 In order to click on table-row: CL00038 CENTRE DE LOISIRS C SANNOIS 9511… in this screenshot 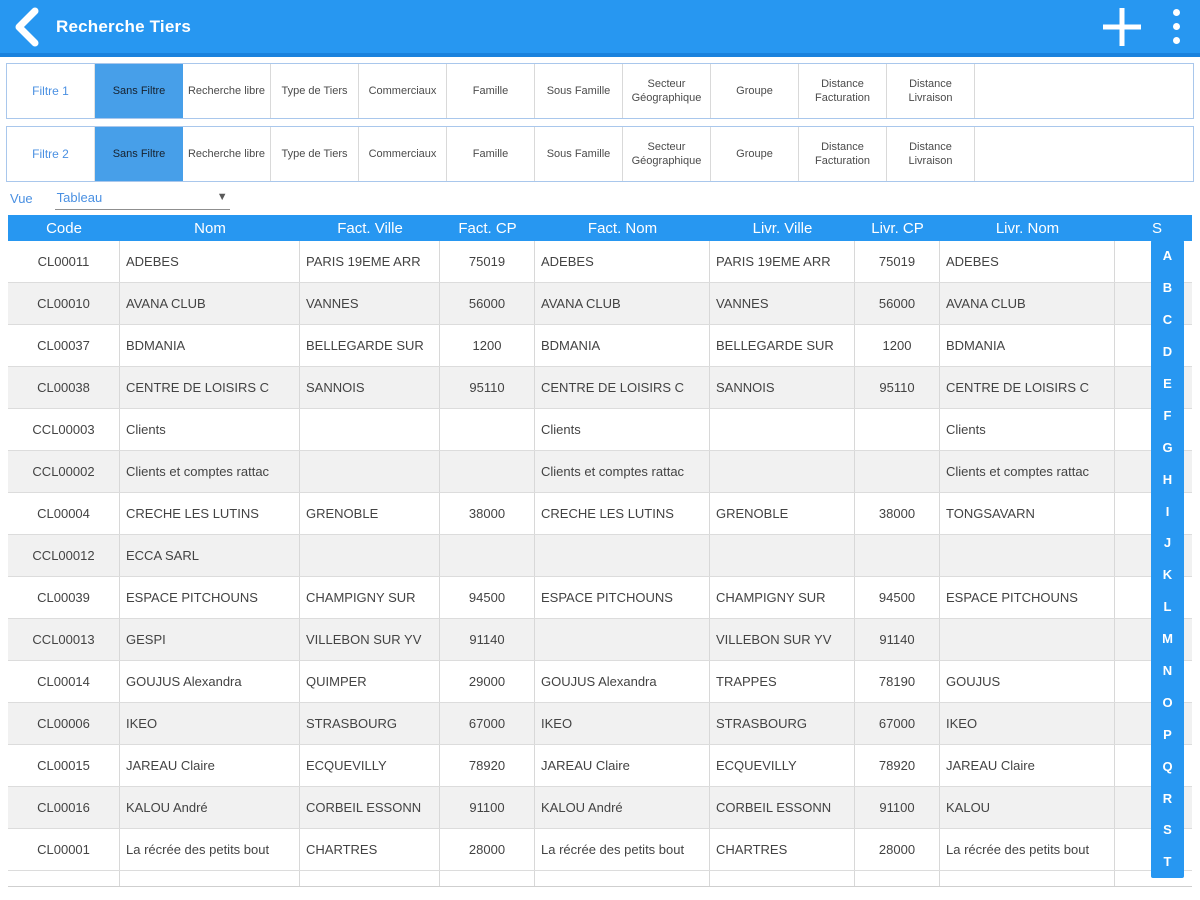, I will do `click(600, 388)`.